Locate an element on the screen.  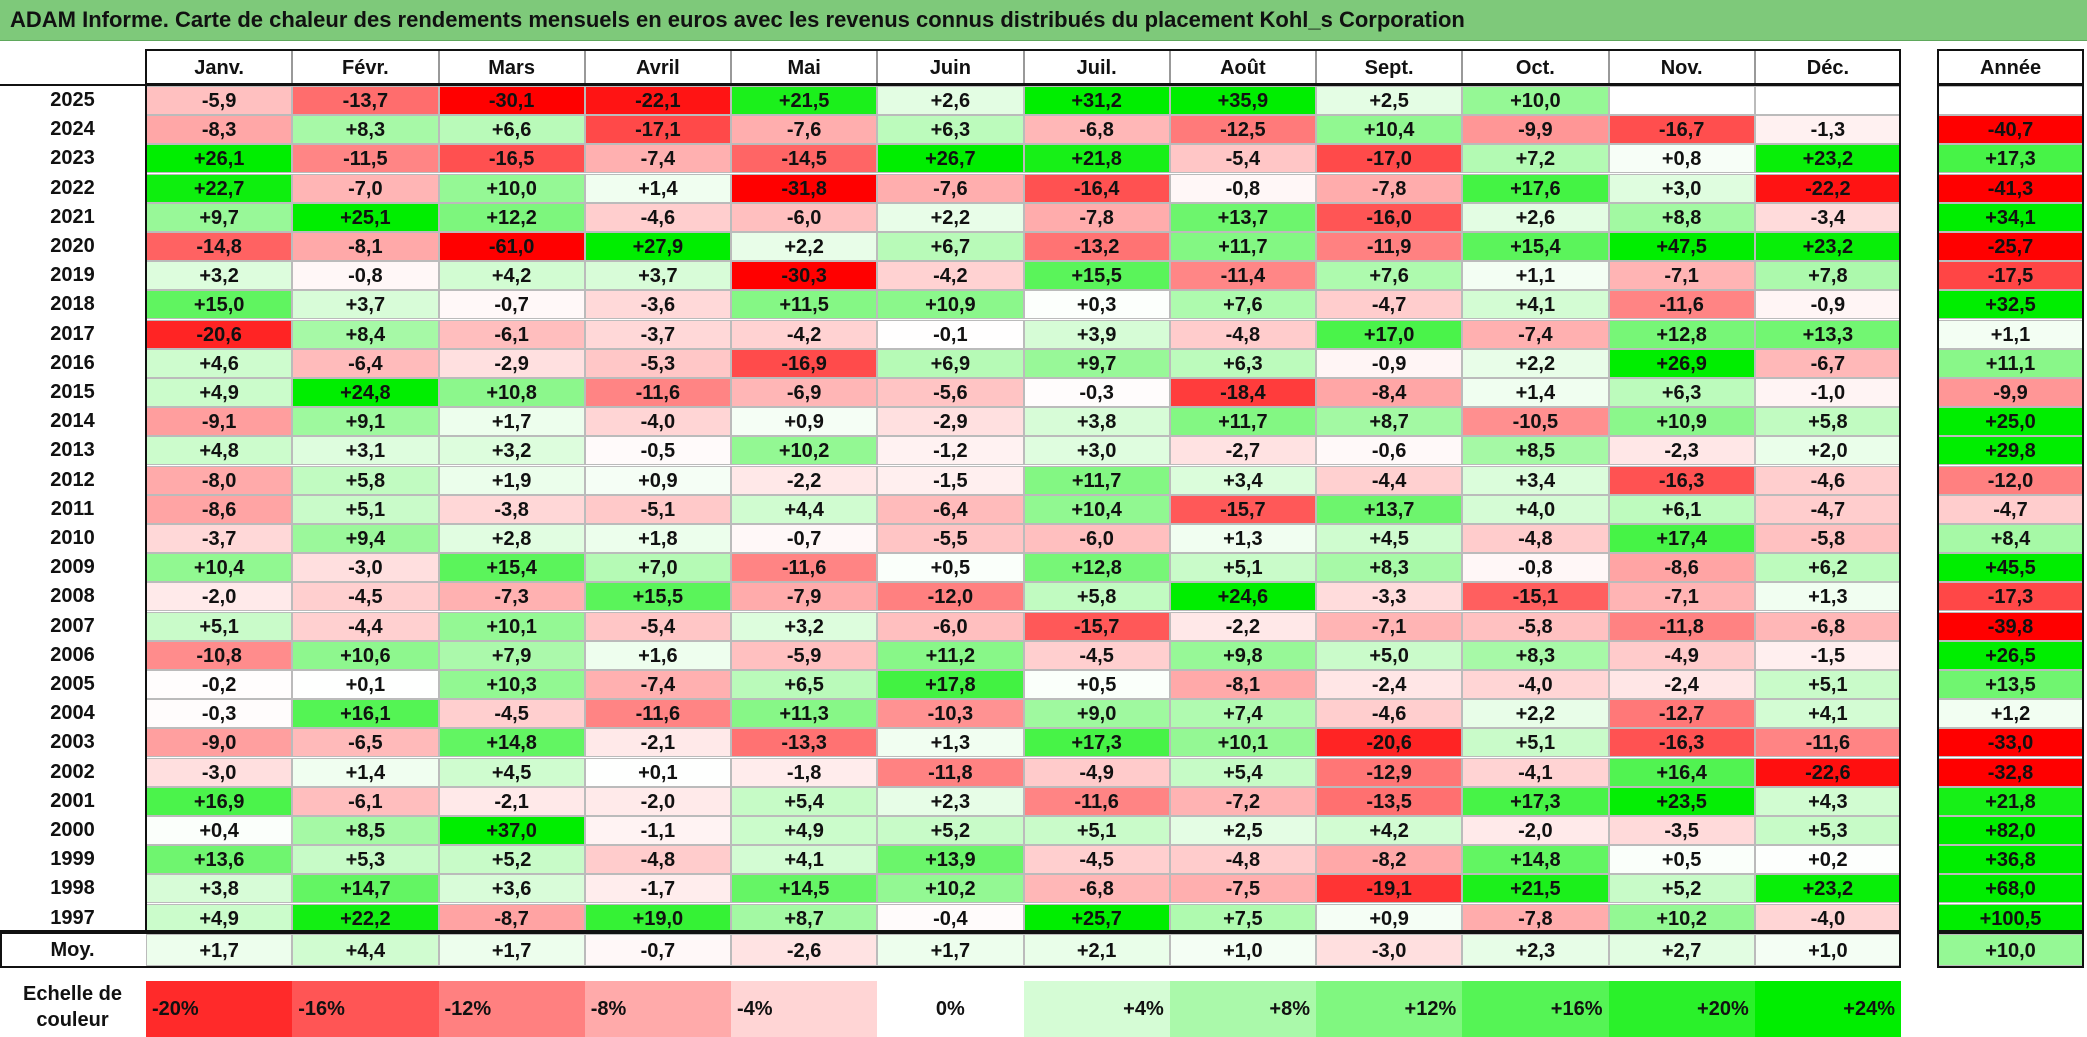
year-label: 2001 is located at coordinates (72, 800).